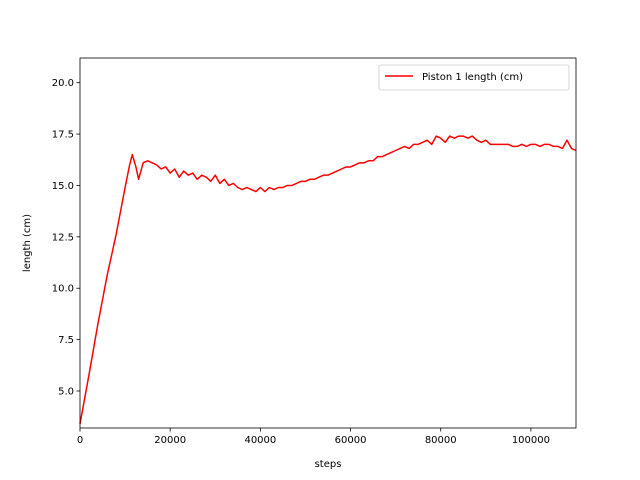 The image size is (640, 480). What do you see at coordinates (66, 340) in the screenshot?
I see `y-tick-label: 7.5` at bounding box center [66, 340].